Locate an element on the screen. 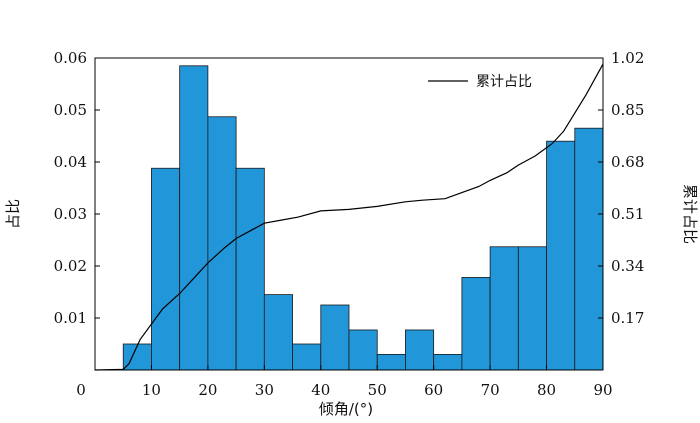 The width and height of the screenshot is (700, 423). y2-tick-label-4: 0.85 is located at coordinates (627, 110).